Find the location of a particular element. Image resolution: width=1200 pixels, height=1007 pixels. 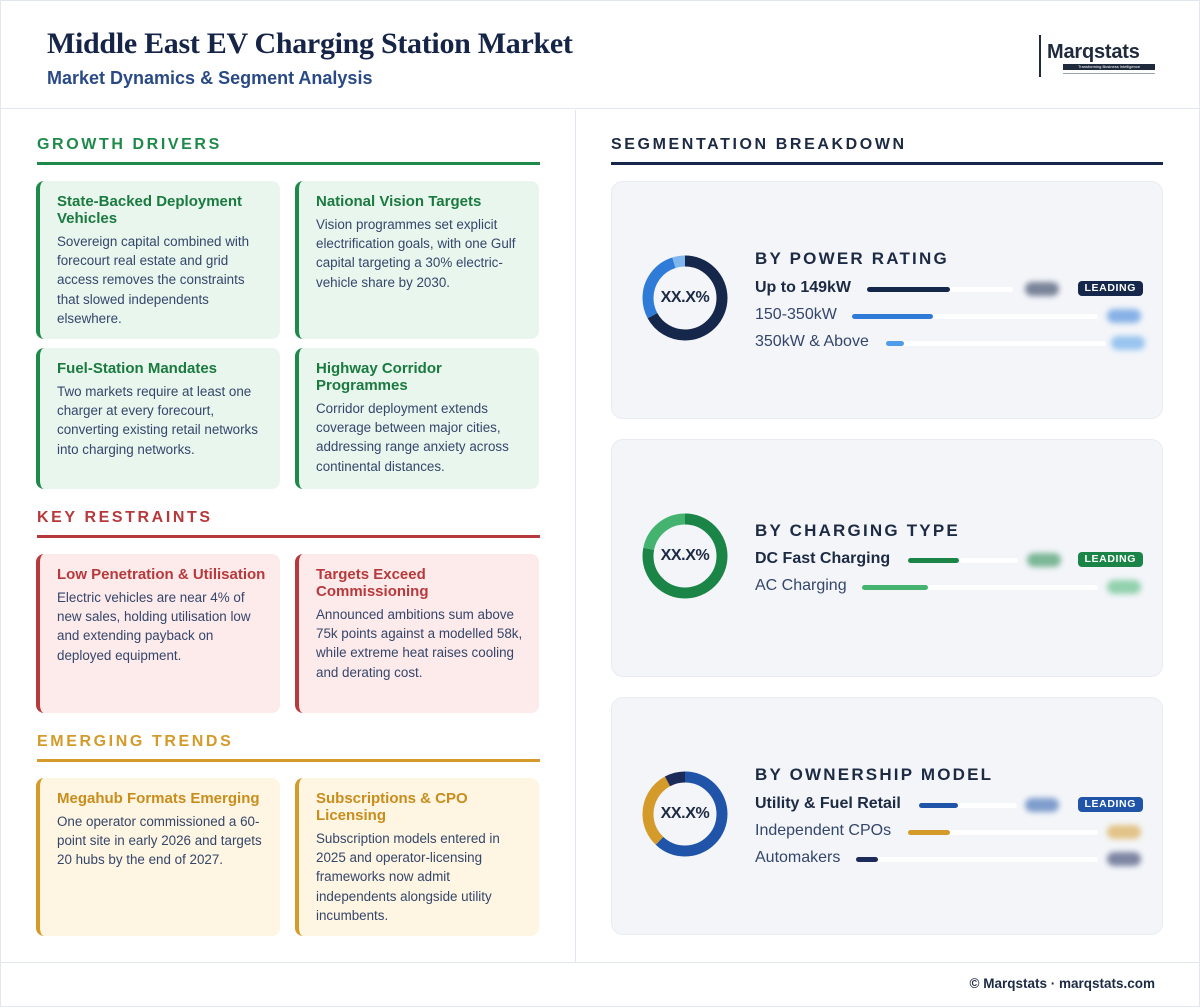

segment-row: Automakers is located at coordinates (949, 859).